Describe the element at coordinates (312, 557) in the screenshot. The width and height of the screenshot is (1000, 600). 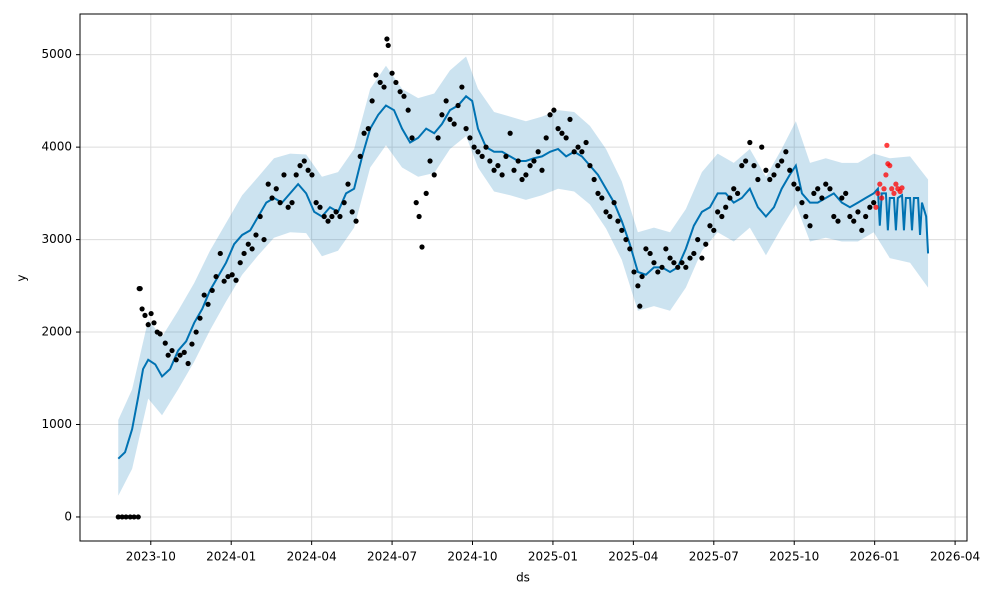
I see `x-tick-label: 2024-04` at that location.